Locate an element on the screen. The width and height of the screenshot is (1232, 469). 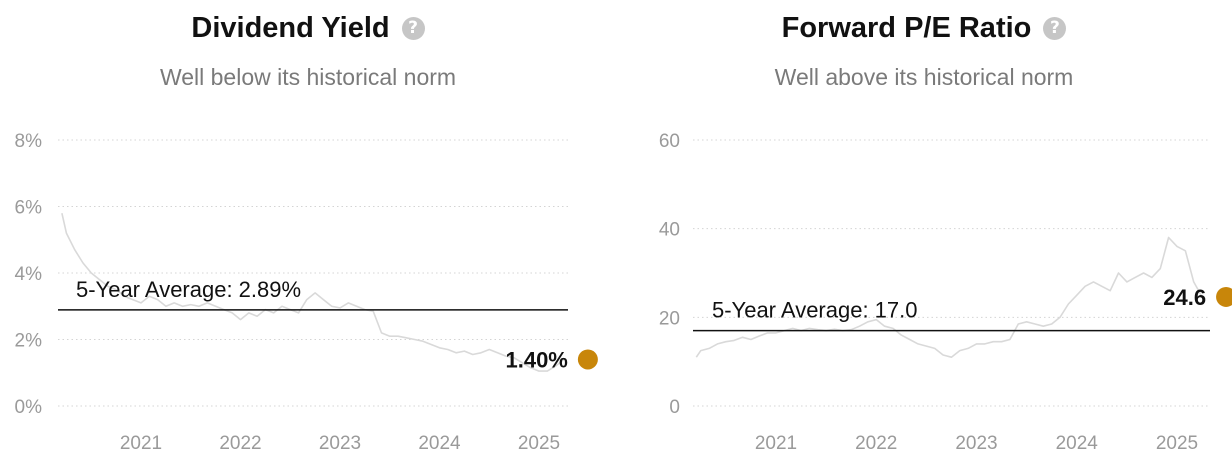
chart-title: Dividend Yield is located at coordinates (290, 28).